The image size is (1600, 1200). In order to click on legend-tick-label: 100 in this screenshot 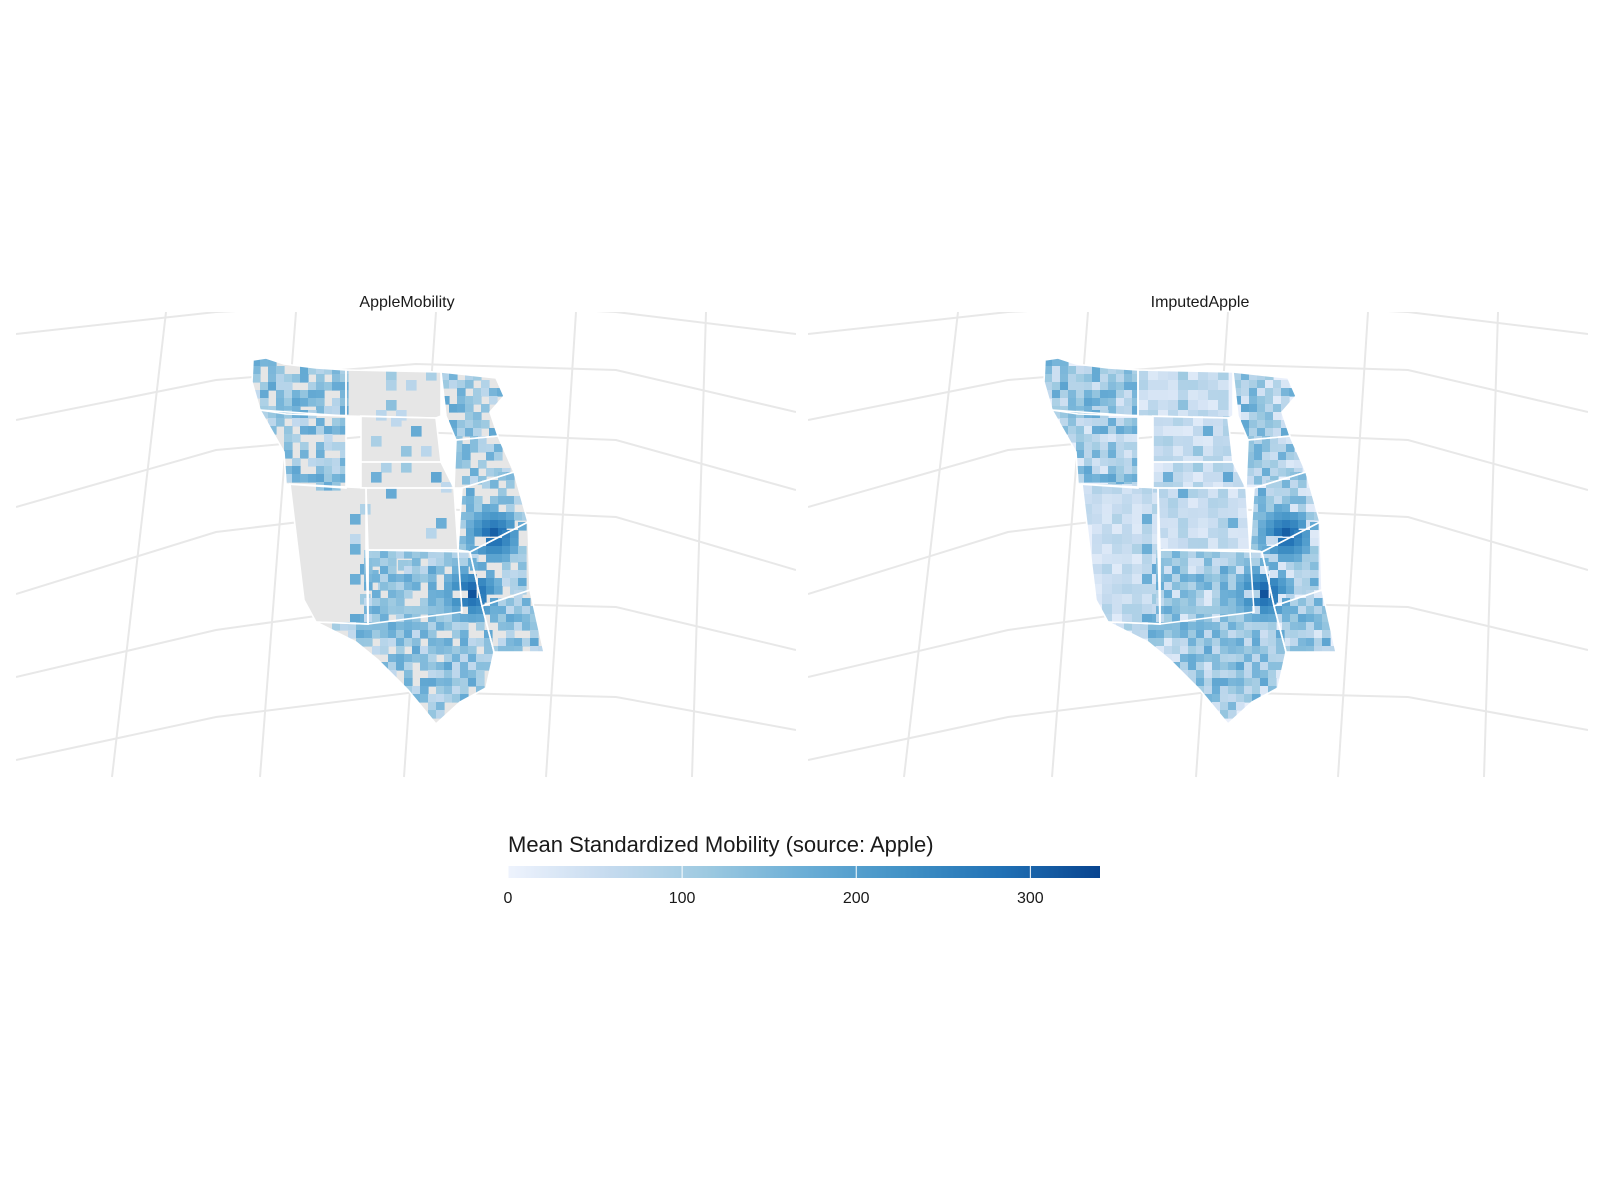, I will do `click(682, 898)`.